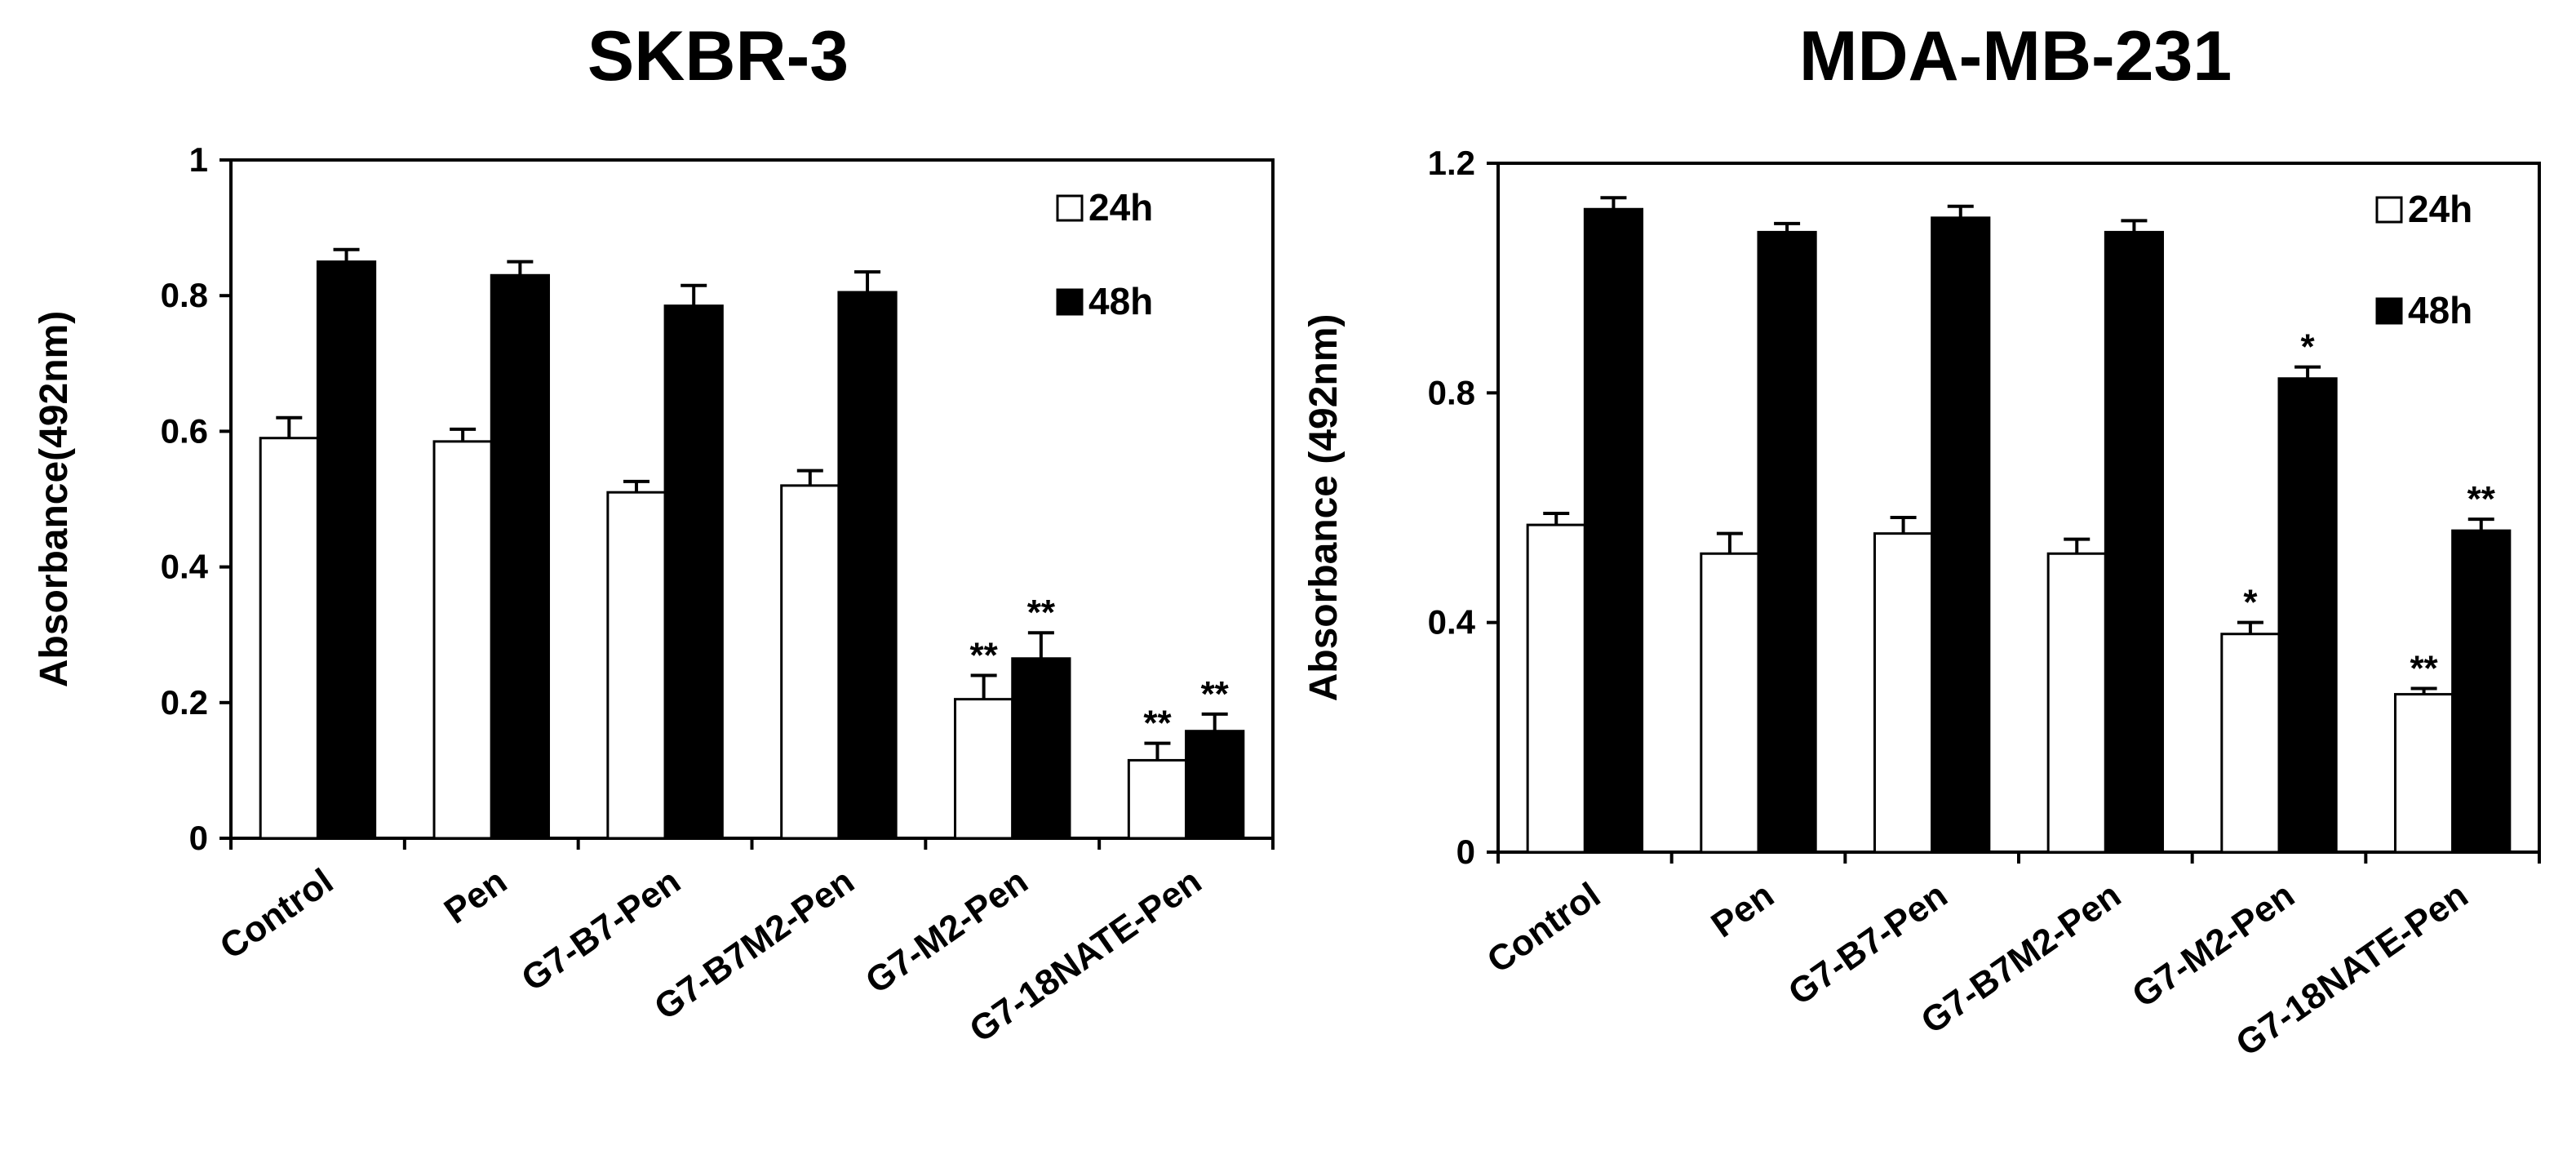  I want to click on y-tick-label: 1.2, so click(1451, 163).